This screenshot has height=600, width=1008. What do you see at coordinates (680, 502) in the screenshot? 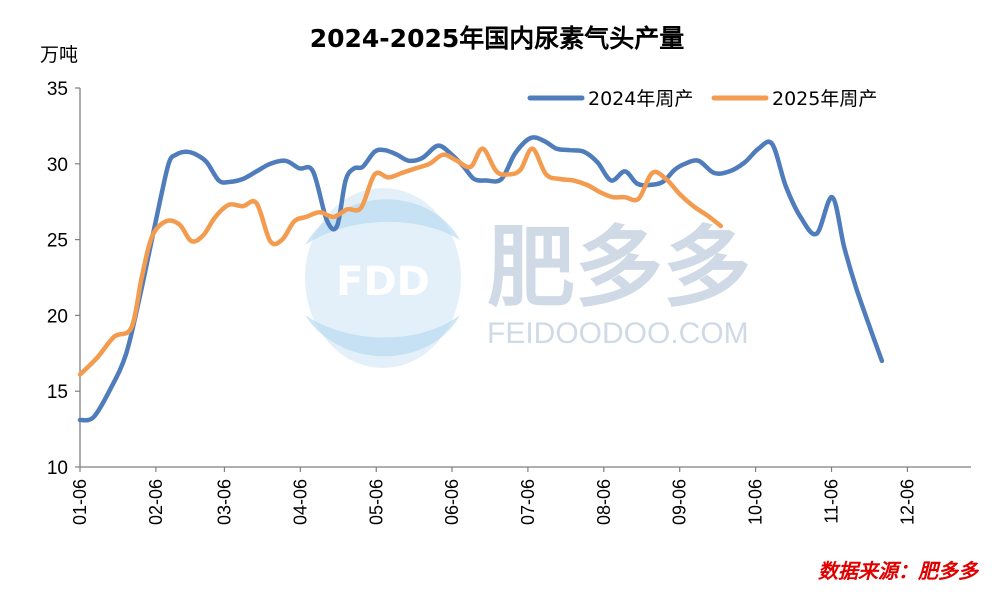
I see `x-tick-label: 09-06` at bounding box center [680, 502].